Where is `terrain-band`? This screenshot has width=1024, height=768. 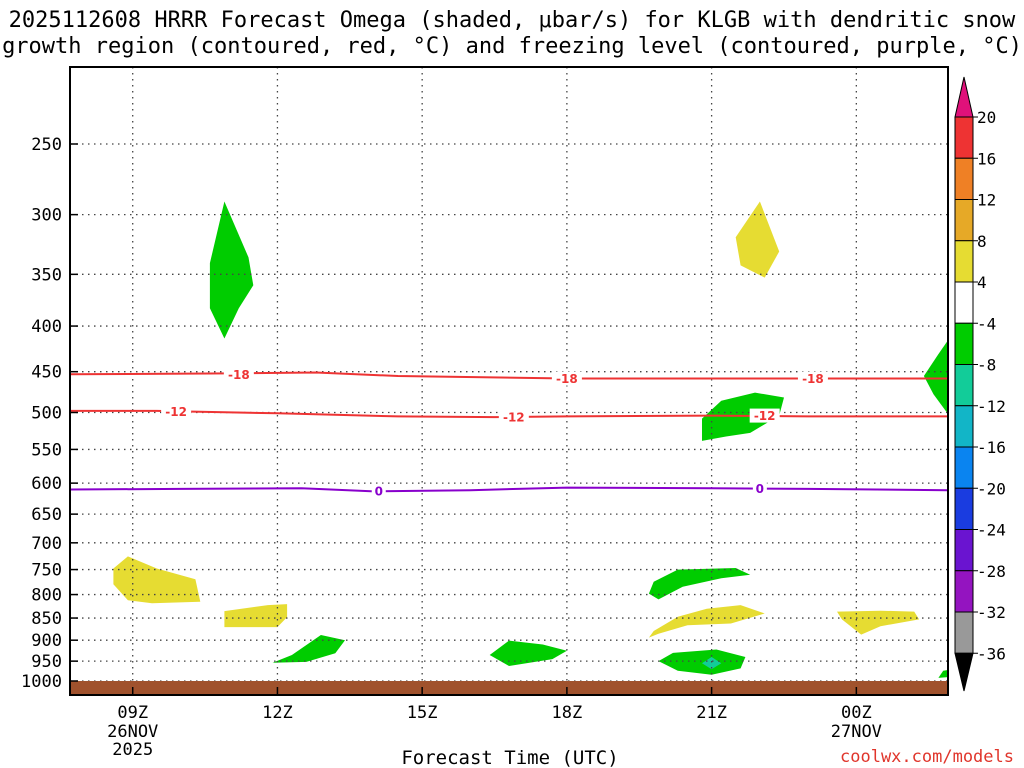 terrain-band is located at coordinates (509, 688).